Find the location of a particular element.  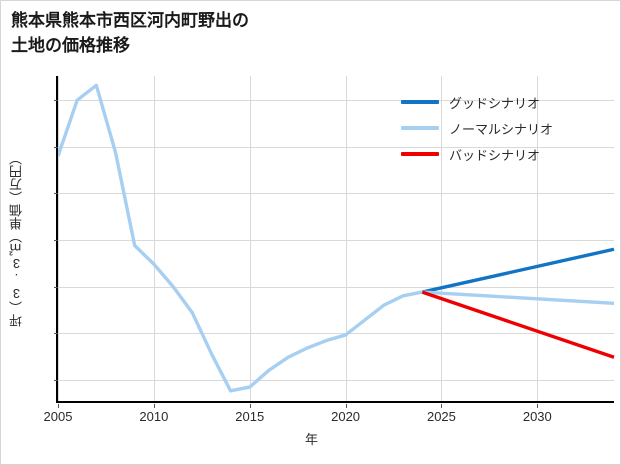

y-axis-line is located at coordinates (57, 239).